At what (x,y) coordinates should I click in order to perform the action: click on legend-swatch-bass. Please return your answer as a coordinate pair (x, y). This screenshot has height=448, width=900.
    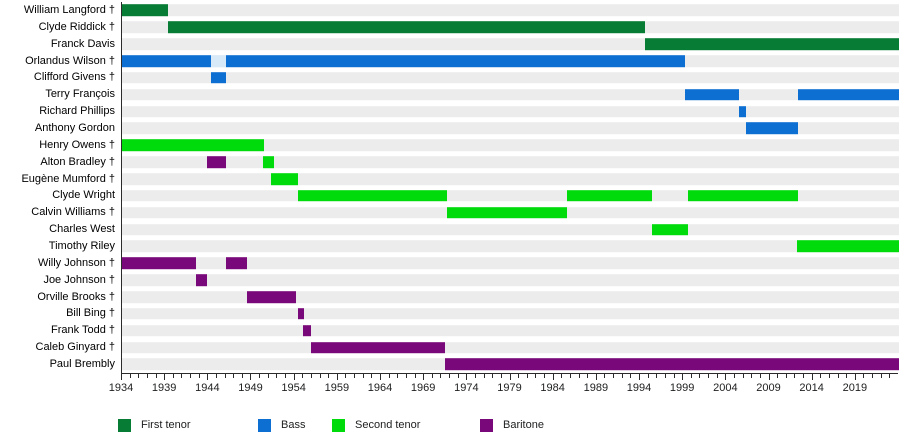
    Looking at the image, I should click on (264, 425).